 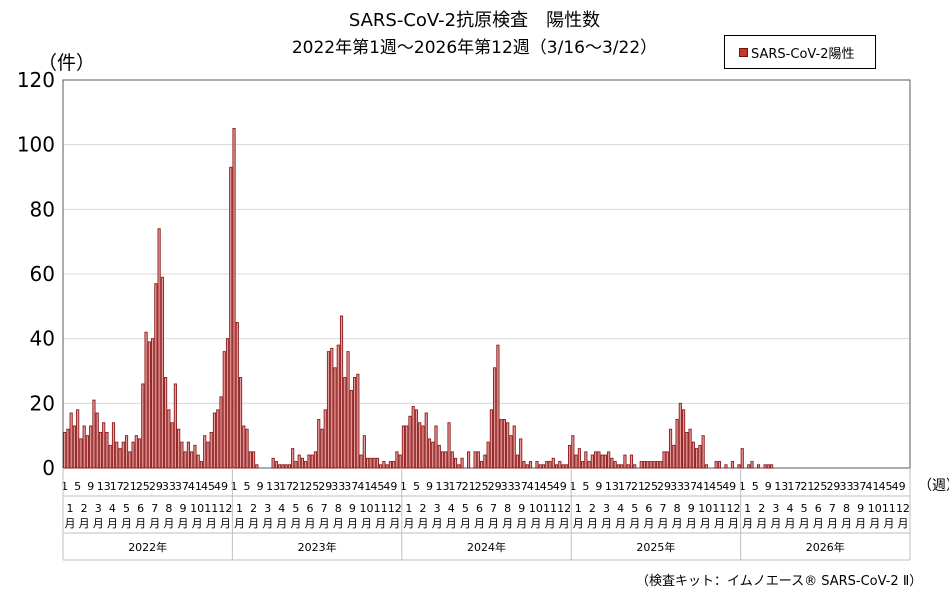 What do you see at coordinates (677, 486) in the screenshot?
I see `x-week-label: 33` at bounding box center [677, 486].